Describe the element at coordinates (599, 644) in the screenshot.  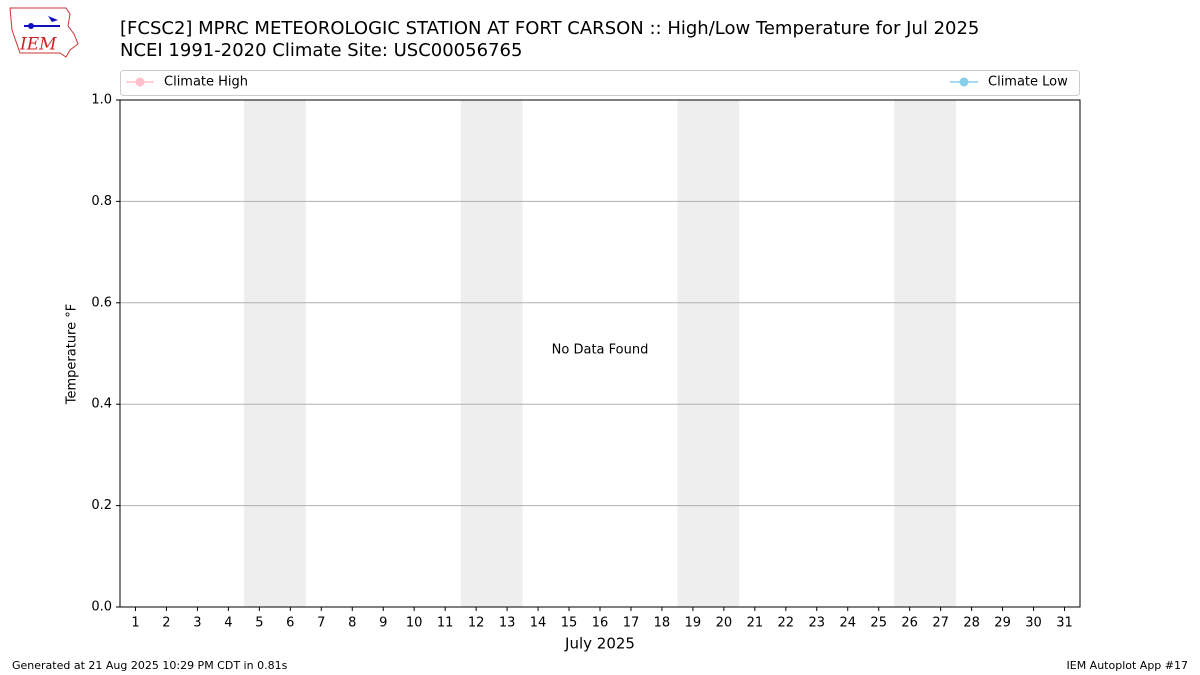
I see `x-axis-label: July 2025` at that location.